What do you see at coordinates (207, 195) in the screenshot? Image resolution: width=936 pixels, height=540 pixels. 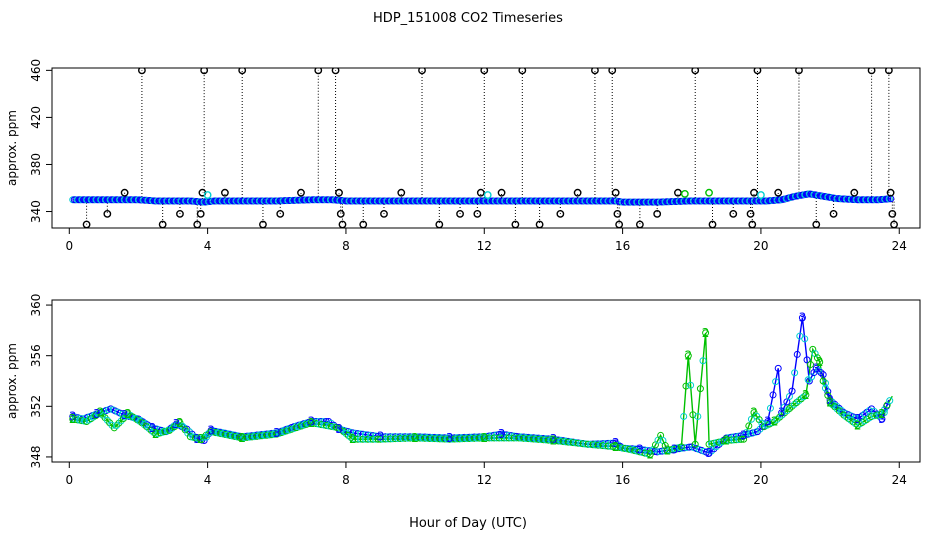 I see `top-cyan-flag-point` at bounding box center [207, 195].